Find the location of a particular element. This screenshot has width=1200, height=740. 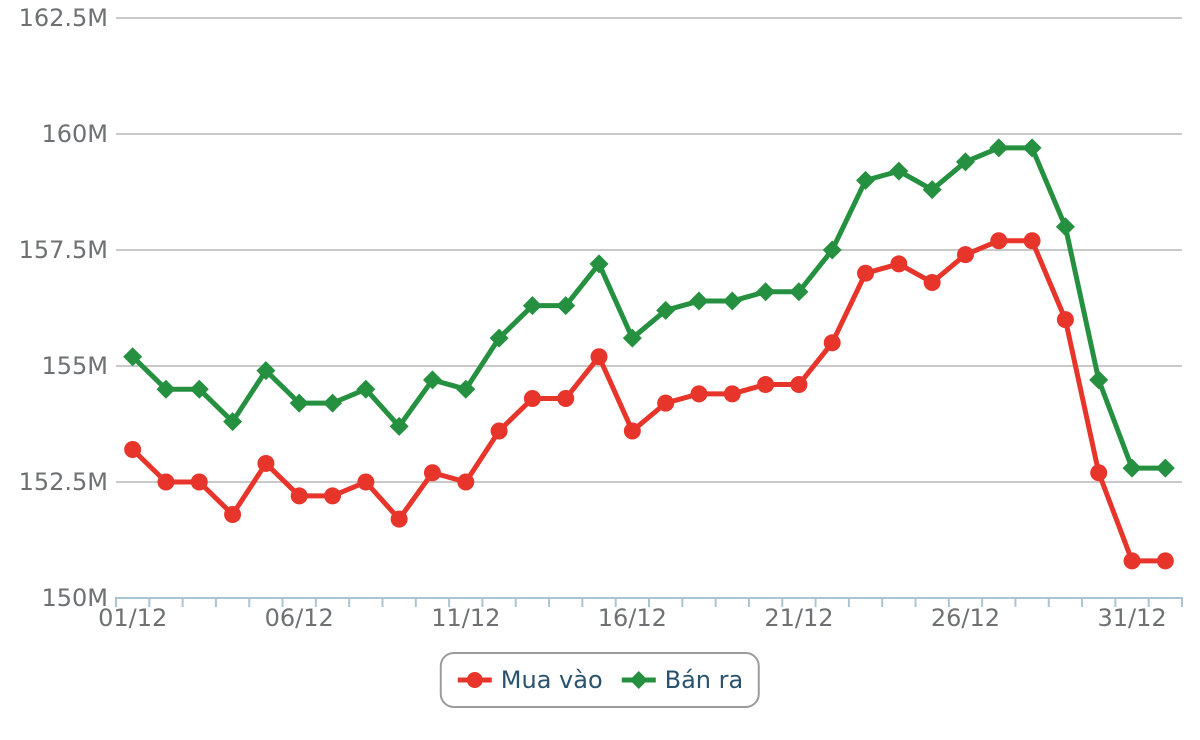

svg-text: 26/12 is located at coordinates (965, 618).